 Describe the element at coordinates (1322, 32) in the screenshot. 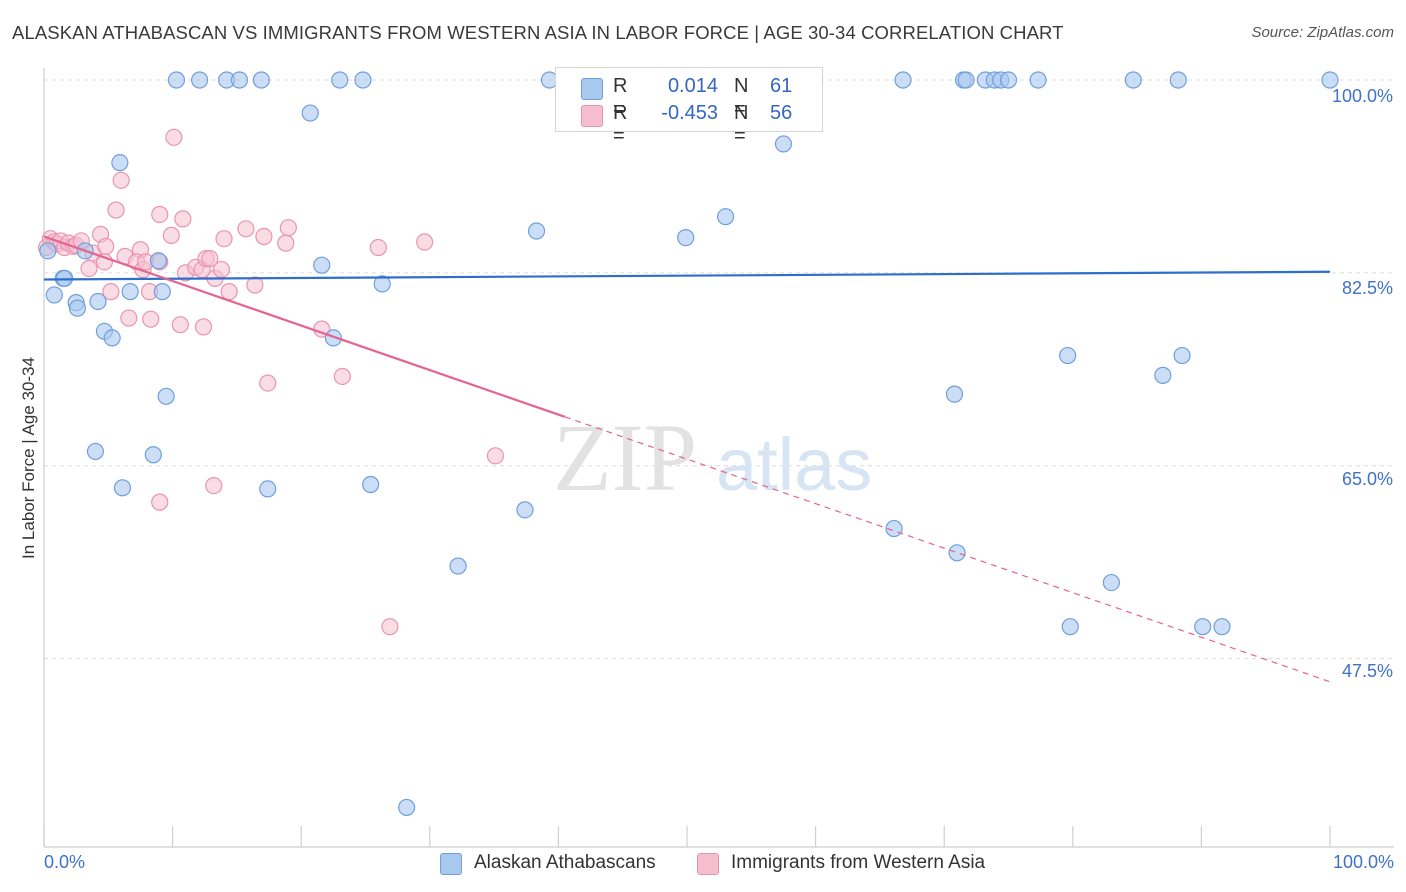

I see `source-credit: Source: ZipAtlas.com` at that location.